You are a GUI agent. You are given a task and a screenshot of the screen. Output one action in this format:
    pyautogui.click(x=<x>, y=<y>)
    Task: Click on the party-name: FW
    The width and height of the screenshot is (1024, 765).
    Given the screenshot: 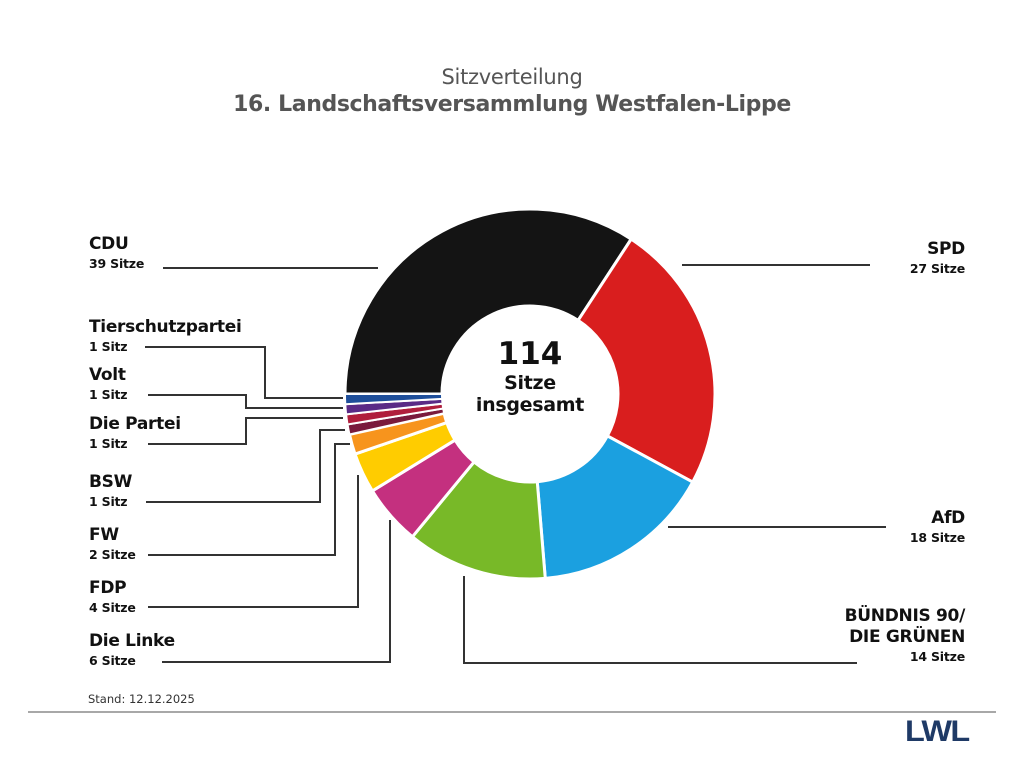 What is the action you would take?
    pyautogui.click(x=104, y=535)
    